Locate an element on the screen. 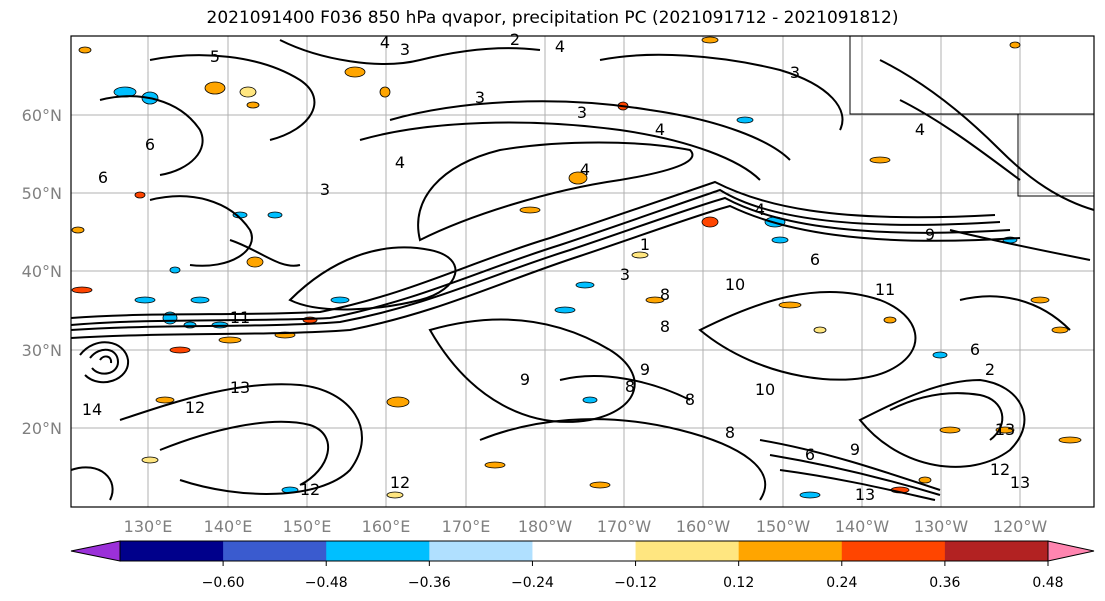 The height and width of the screenshot is (601, 1105). lon-label: 180°W is located at coordinates (545, 526).